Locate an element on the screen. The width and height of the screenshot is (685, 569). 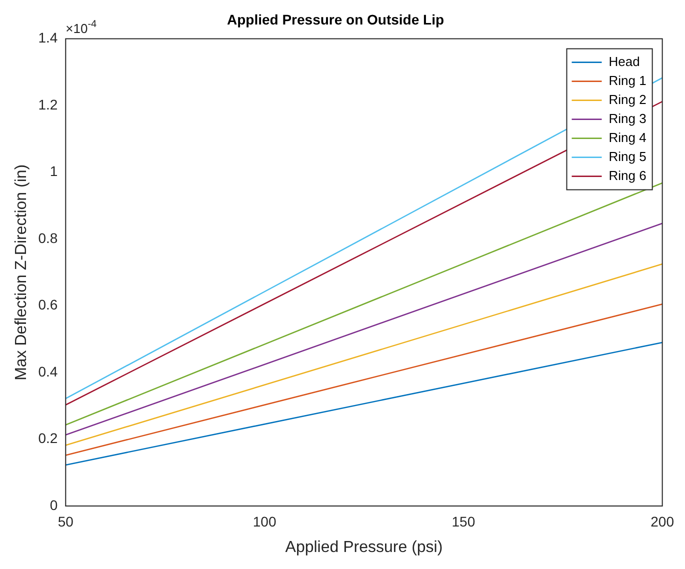
y-tick-label: 0.8 is located at coordinates (48, 238).